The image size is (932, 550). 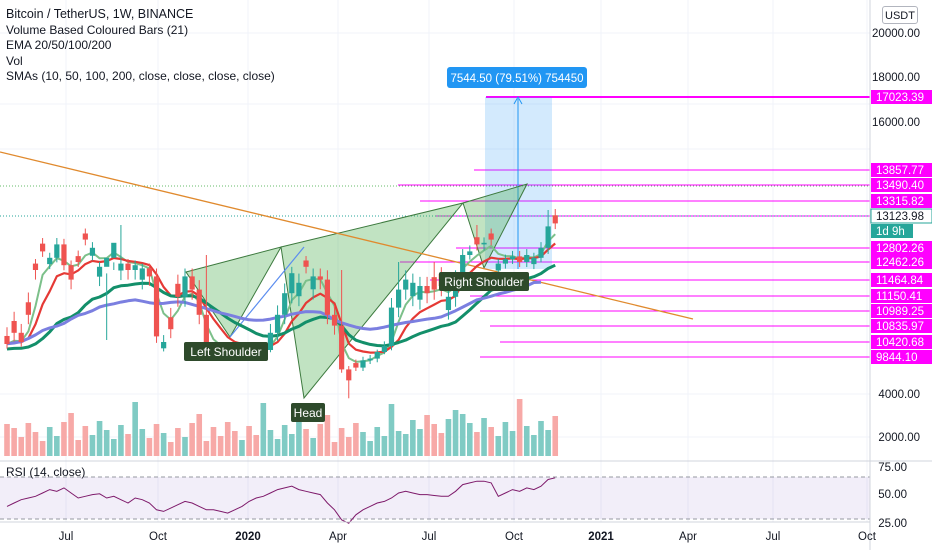 What do you see at coordinates (59, 45) in the screenshot?
I see `indicator-ema: EMA 20/50/100/200` at bounding box center [59, 45].